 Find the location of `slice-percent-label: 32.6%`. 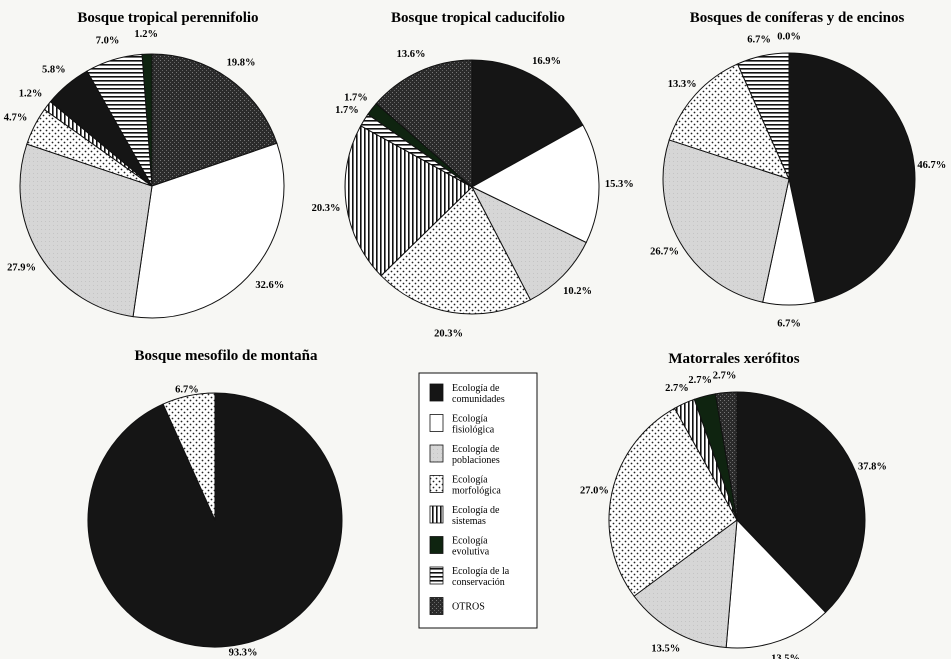

slice-percent-label: 32.6% is located at coordinates (269, 285).